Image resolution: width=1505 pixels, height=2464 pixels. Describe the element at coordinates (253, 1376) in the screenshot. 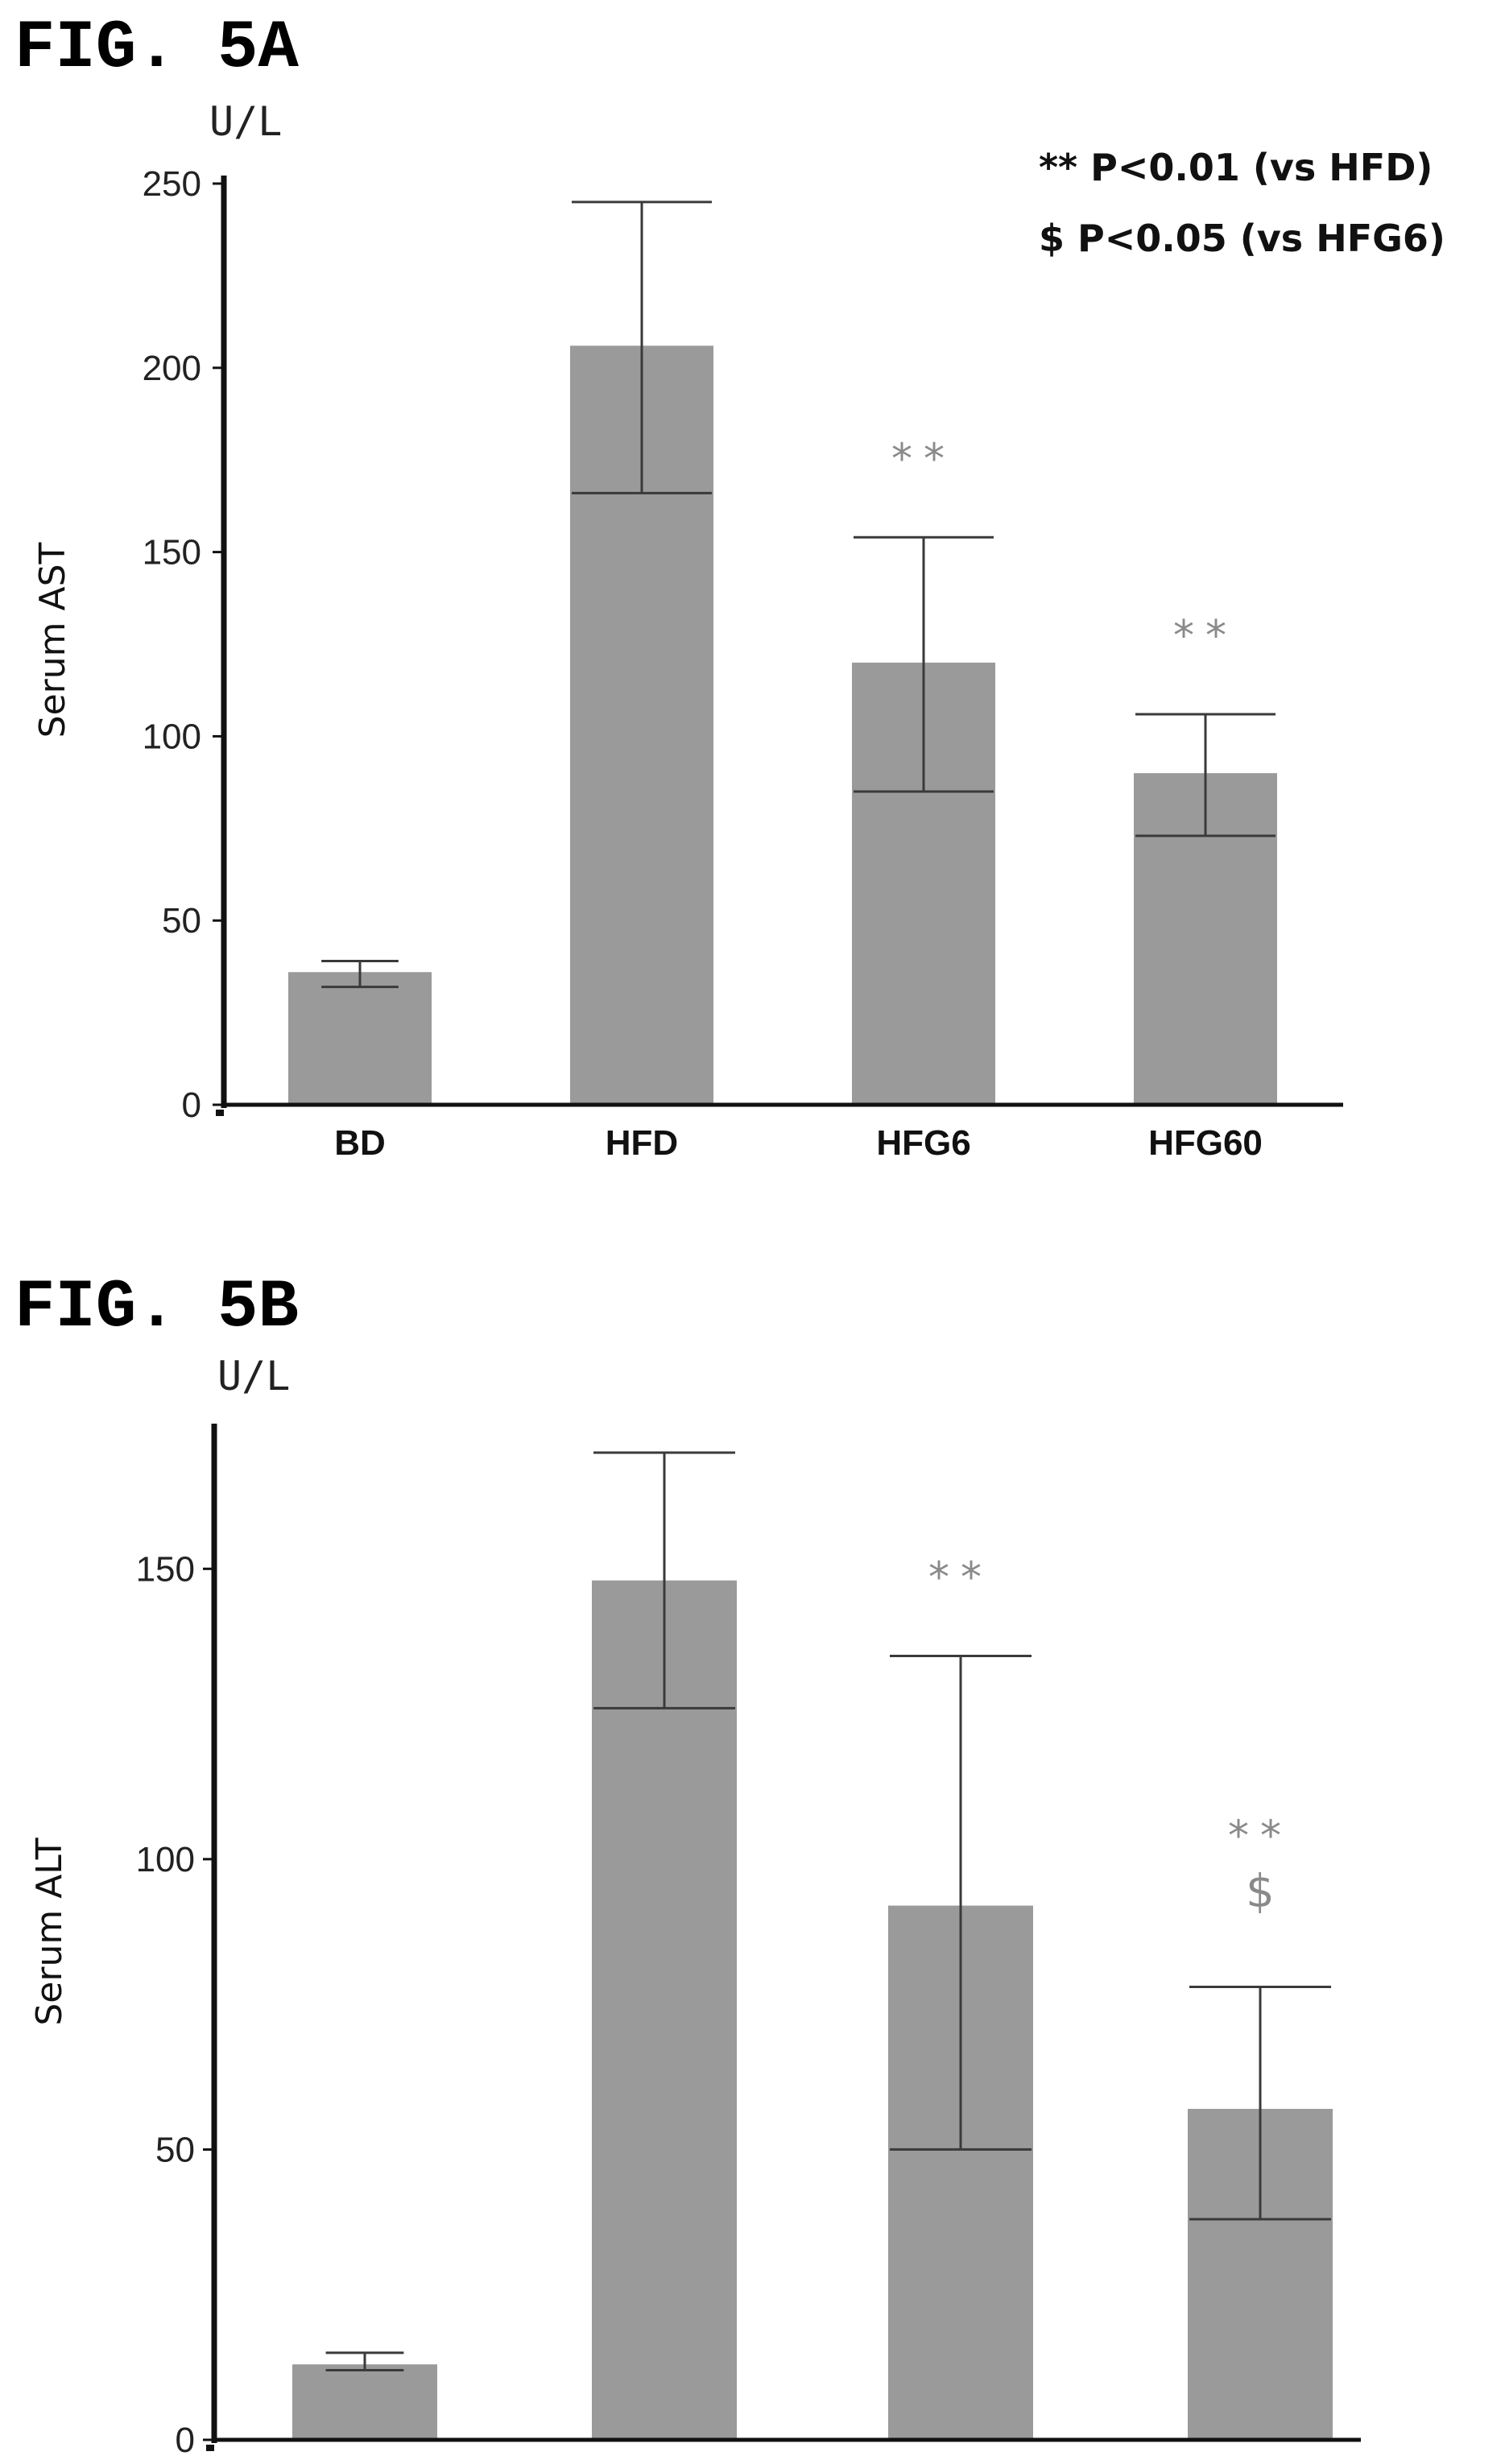

I see `fig5b-unit-label: U/L` at that location.